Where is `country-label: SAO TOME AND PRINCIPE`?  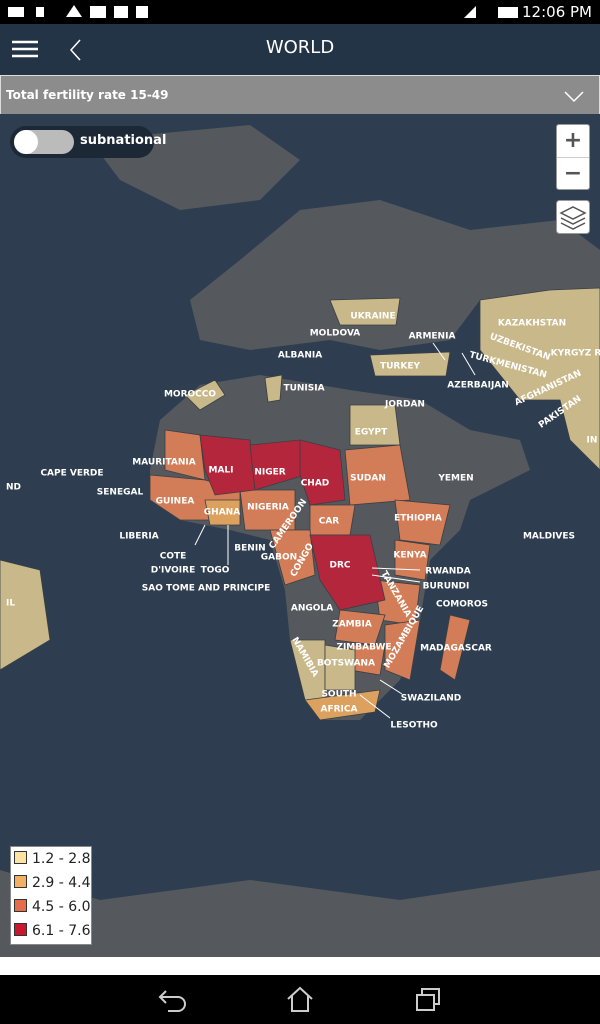
country-label: SAO TOME AND PRINCIPE is located at coordinates (206, 589).